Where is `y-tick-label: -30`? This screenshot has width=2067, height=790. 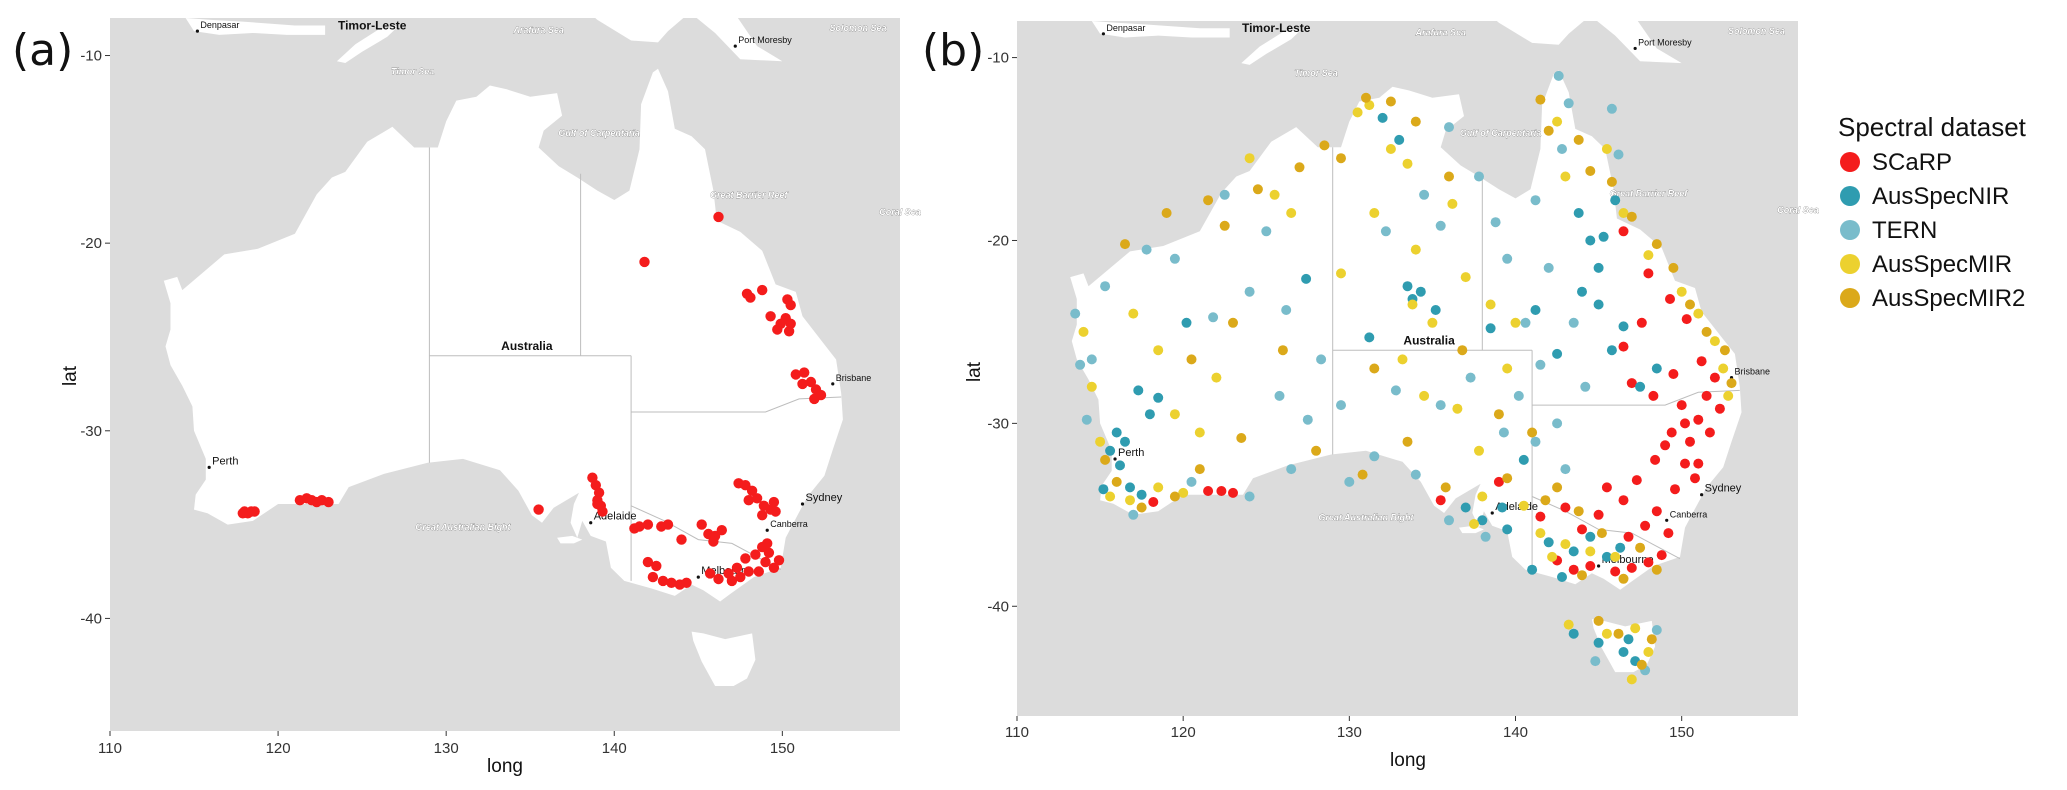
y-tick-label: -30 is located at coordinates (91, 431).